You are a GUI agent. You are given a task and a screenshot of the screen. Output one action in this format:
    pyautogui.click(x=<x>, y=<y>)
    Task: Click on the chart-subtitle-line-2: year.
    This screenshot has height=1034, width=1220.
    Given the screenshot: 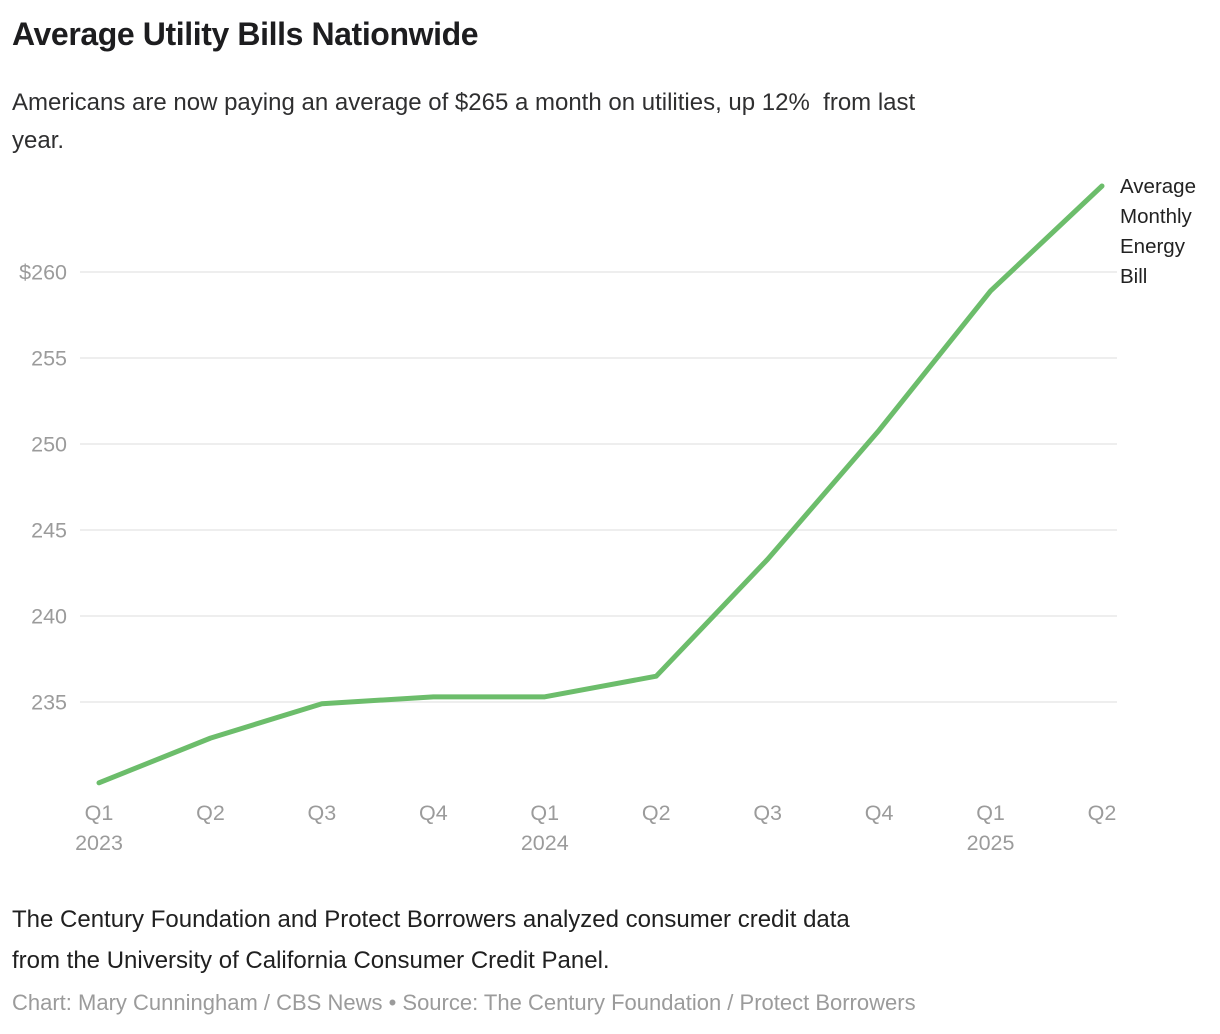 What is the action you would take?
    pyautogui.click(x=38, y=140)
    